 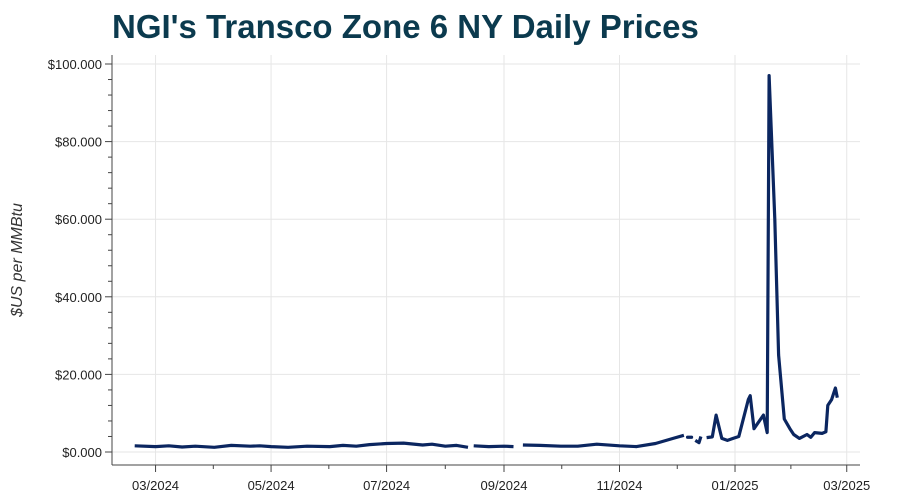 I want to click on chart-title: NGI's Transco Zone 6 NY Daily Prices, so click(x=405, y=26).